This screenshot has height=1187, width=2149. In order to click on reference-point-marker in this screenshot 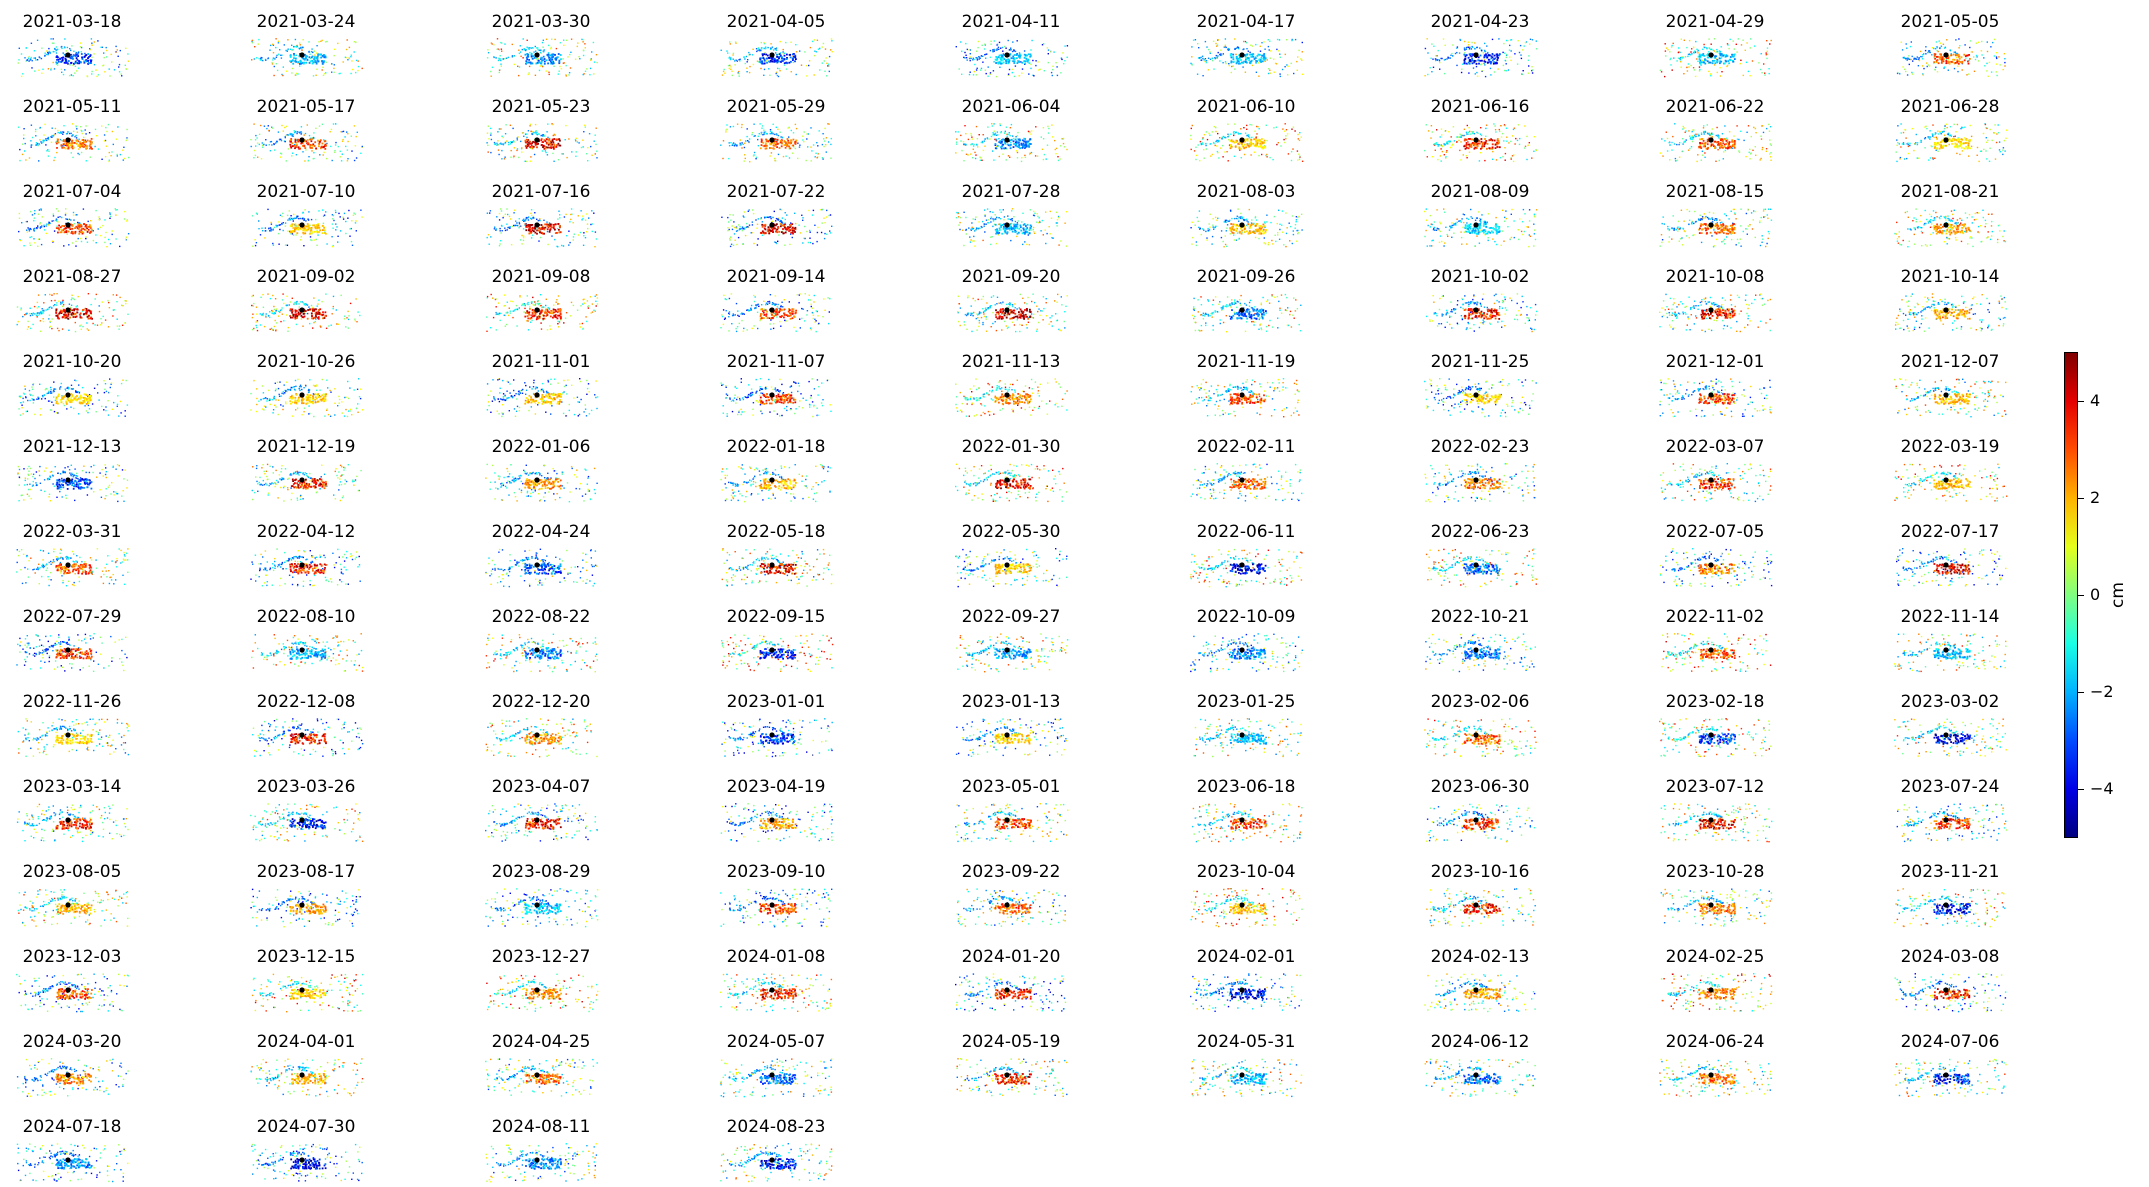, I will do `click(1242, 140)`.